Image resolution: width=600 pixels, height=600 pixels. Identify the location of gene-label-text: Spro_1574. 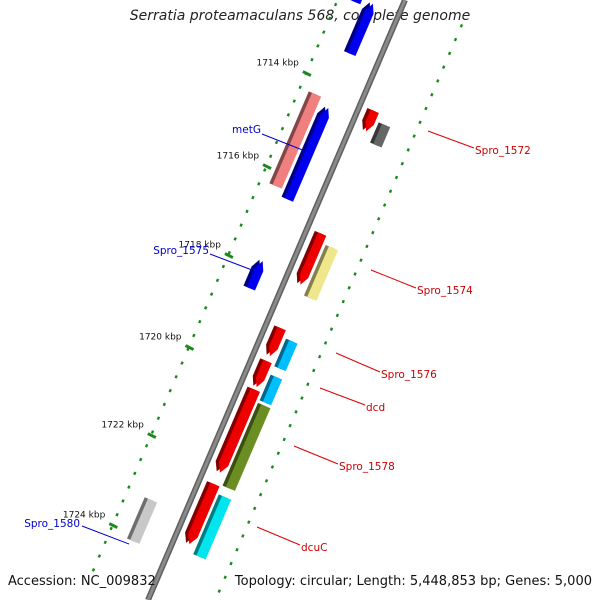
(445, 291).